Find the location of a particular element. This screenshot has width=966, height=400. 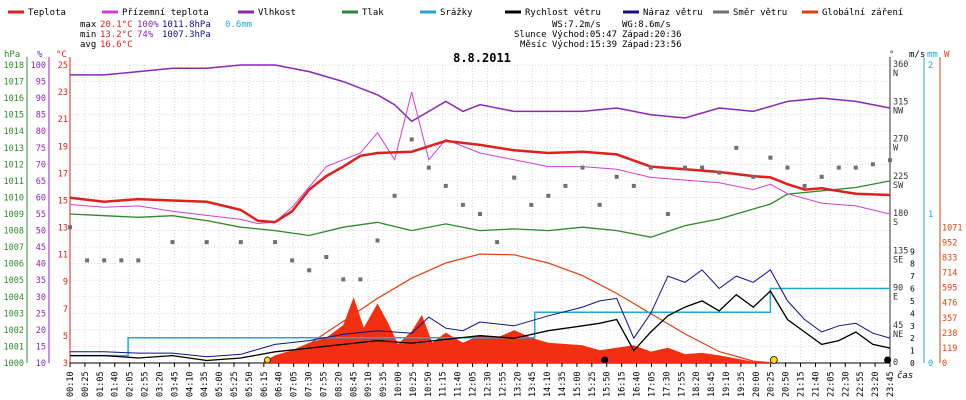

legend-label: Srážky is located at coordinates (456, 13).